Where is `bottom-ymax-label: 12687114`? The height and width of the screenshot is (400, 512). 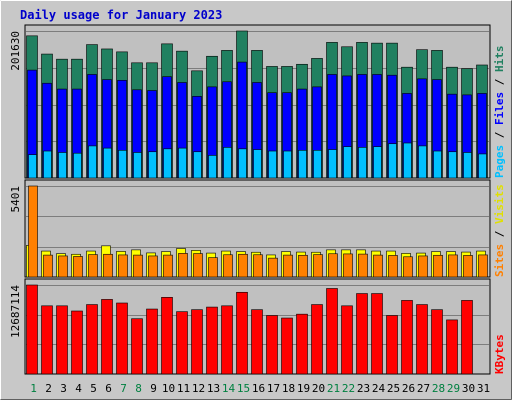
bottom-ymax-label: 12687114 is located at coordinates (15, 311).